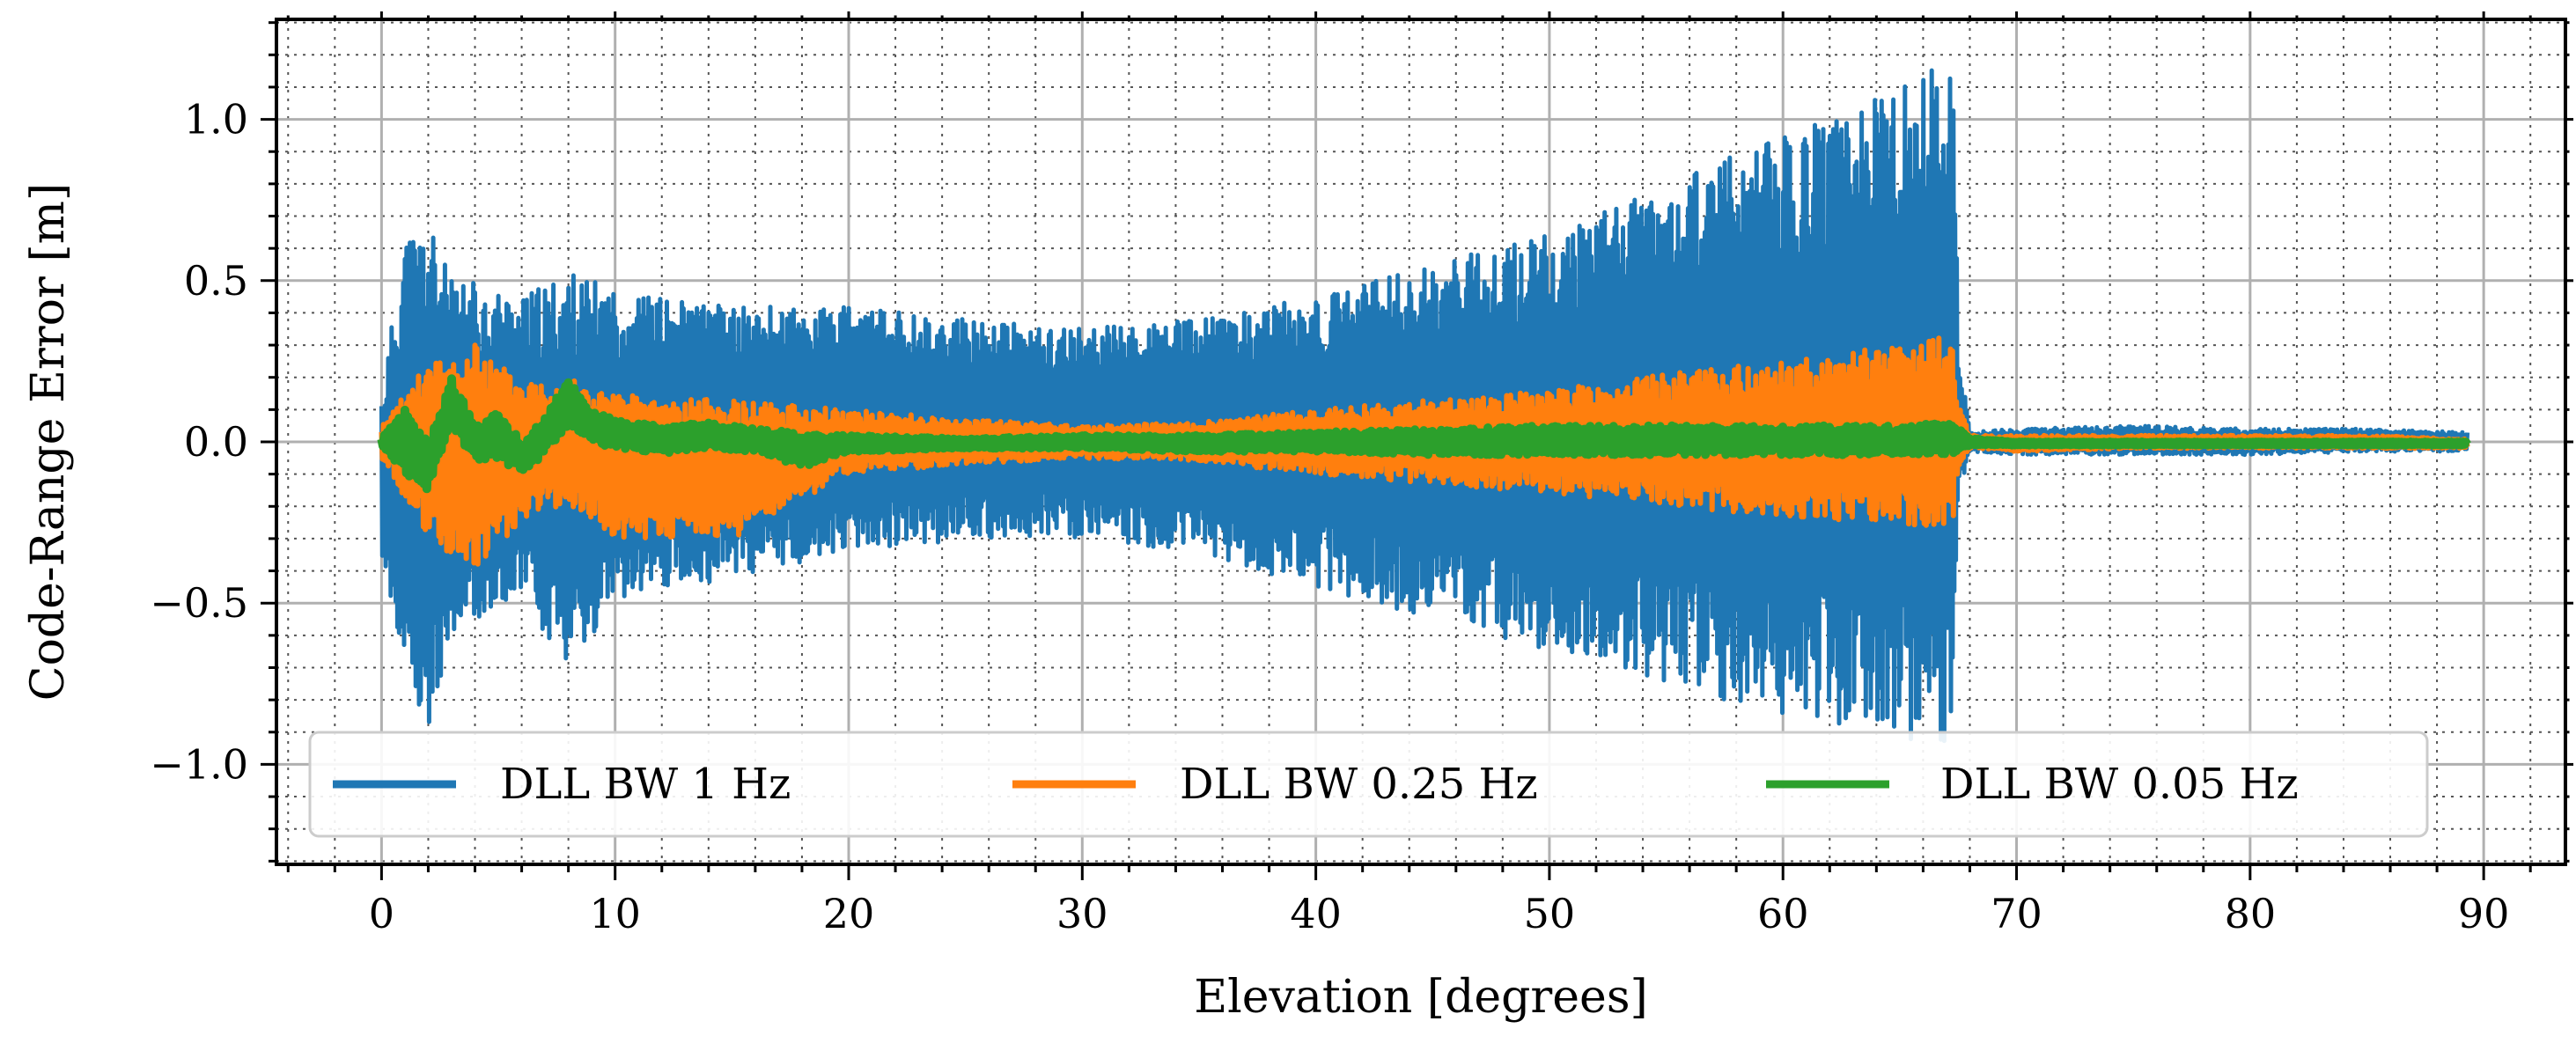 This screenshot has width=2576, height=1058. What do you see at coordinates (646, 784) in the screenshot?
I see `legend-label-1hz: DLL BW 1 Hz` at bounding box center [646, 784].